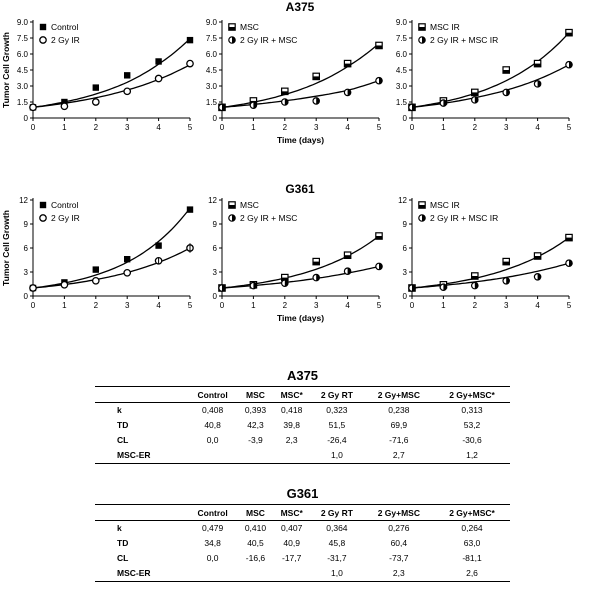 The height and width of the screenshot is (589, 600). I want to click on table-cell: 60,4, so click(399, 543).